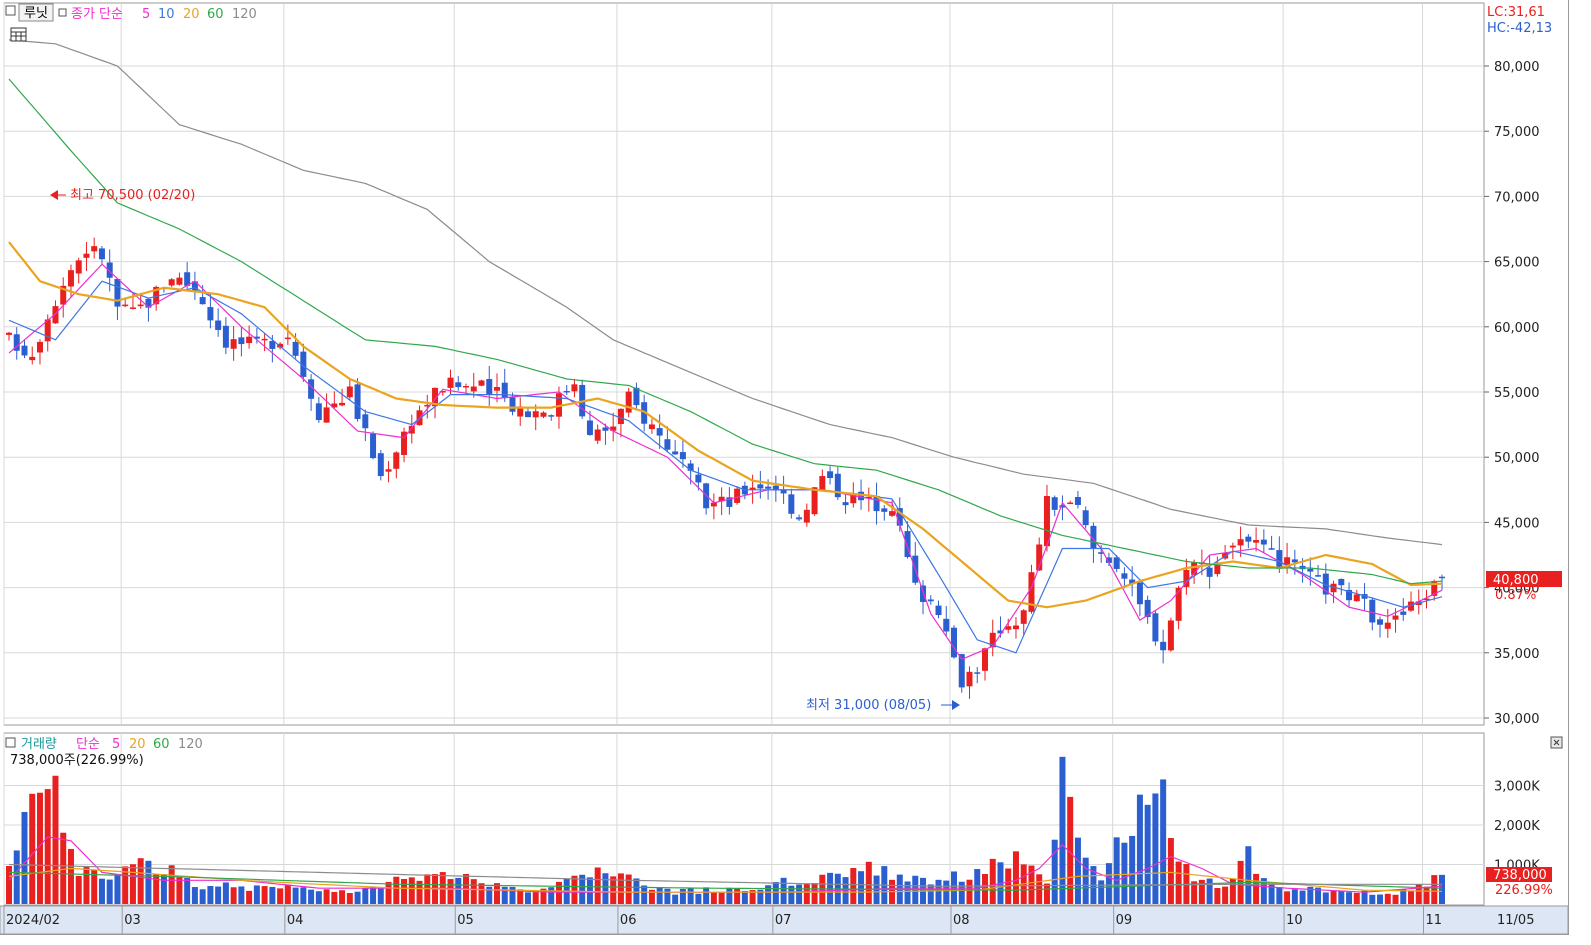 This screenshot has width=1591, height=945. What do you see at coordinates (62, 12) in the screenshot?
I see `legend-toggle-icon` at bounding box center [62, 12].